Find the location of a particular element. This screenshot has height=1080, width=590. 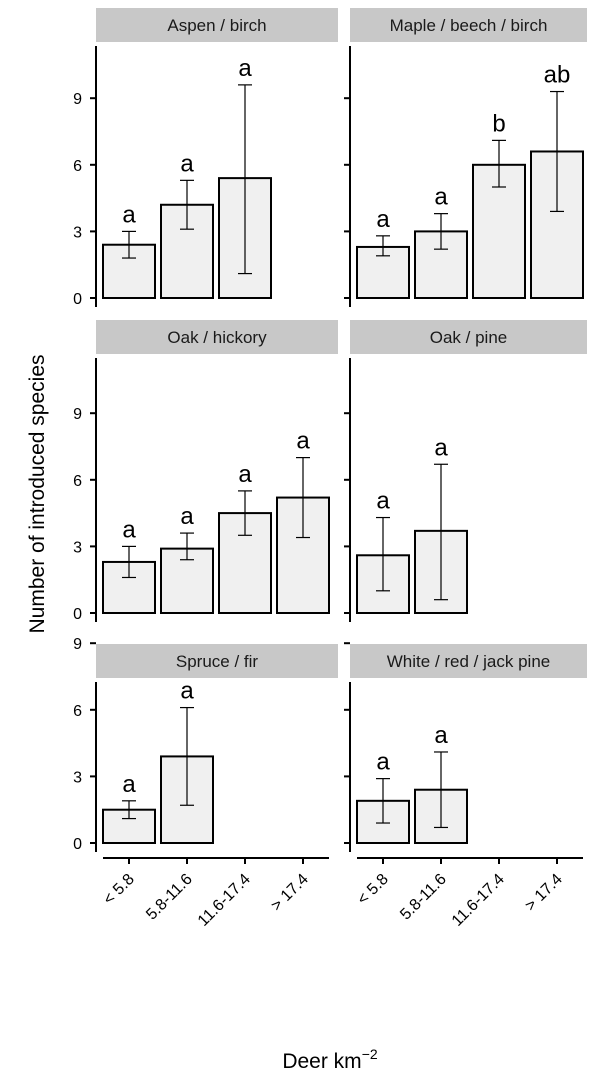

panel: Oak / hickory 0 3 6 9 a a a a is located at coordinates (205, 471).